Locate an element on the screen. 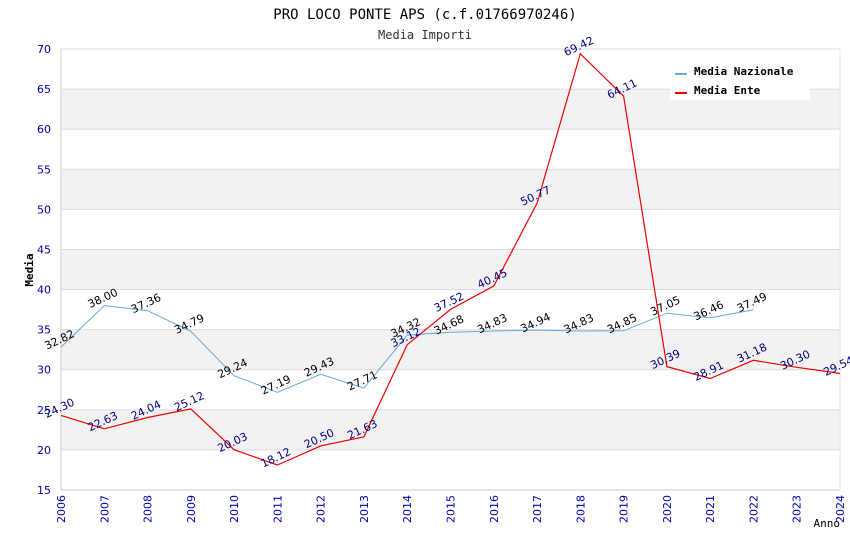 This screenshot has width=850, height=550. chart-subtitle: Media Importi is located at coordinates (425, 35).